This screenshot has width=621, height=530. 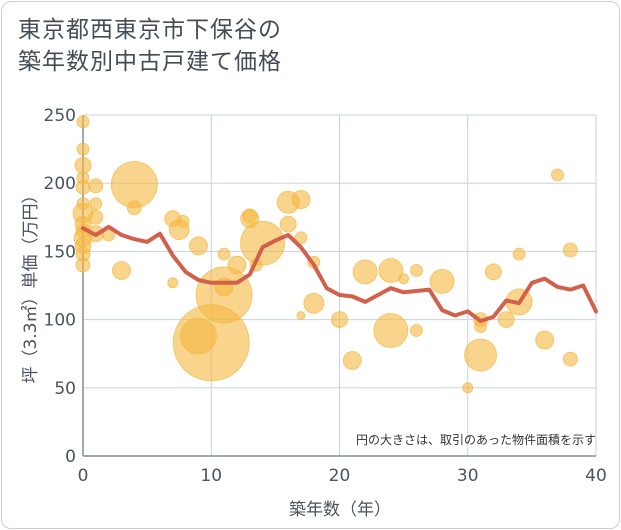 I want to click on y-axis-title: 坪（3.3㎡）単価（万円）, so click(x=31, y=284).